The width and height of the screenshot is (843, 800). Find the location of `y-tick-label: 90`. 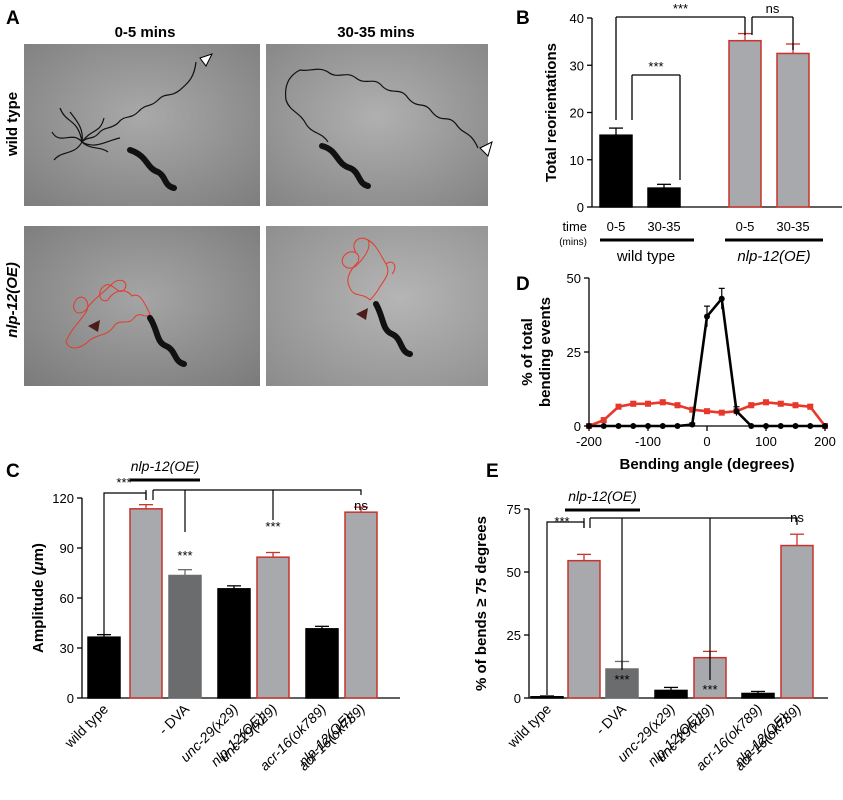

y-tick-label: 90 is located at coordinates (67, 548).